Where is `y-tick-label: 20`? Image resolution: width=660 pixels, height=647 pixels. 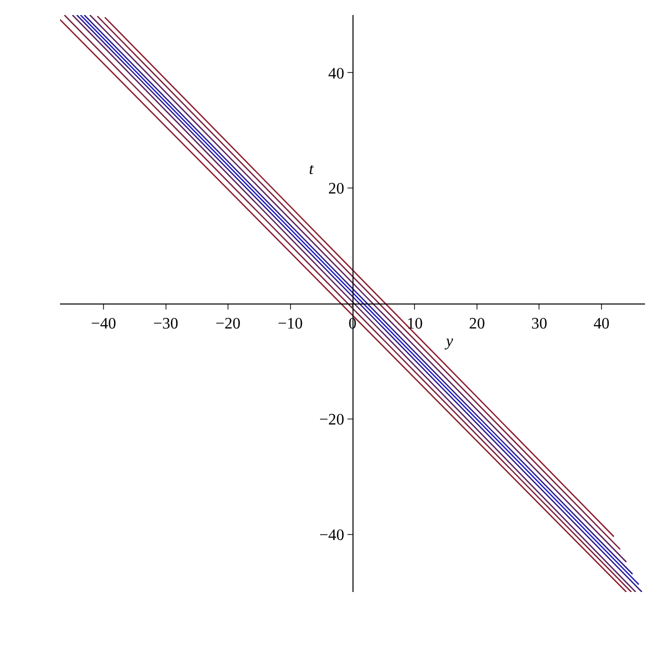 y-tick-label: 20 is located at coordinates (336, 189).